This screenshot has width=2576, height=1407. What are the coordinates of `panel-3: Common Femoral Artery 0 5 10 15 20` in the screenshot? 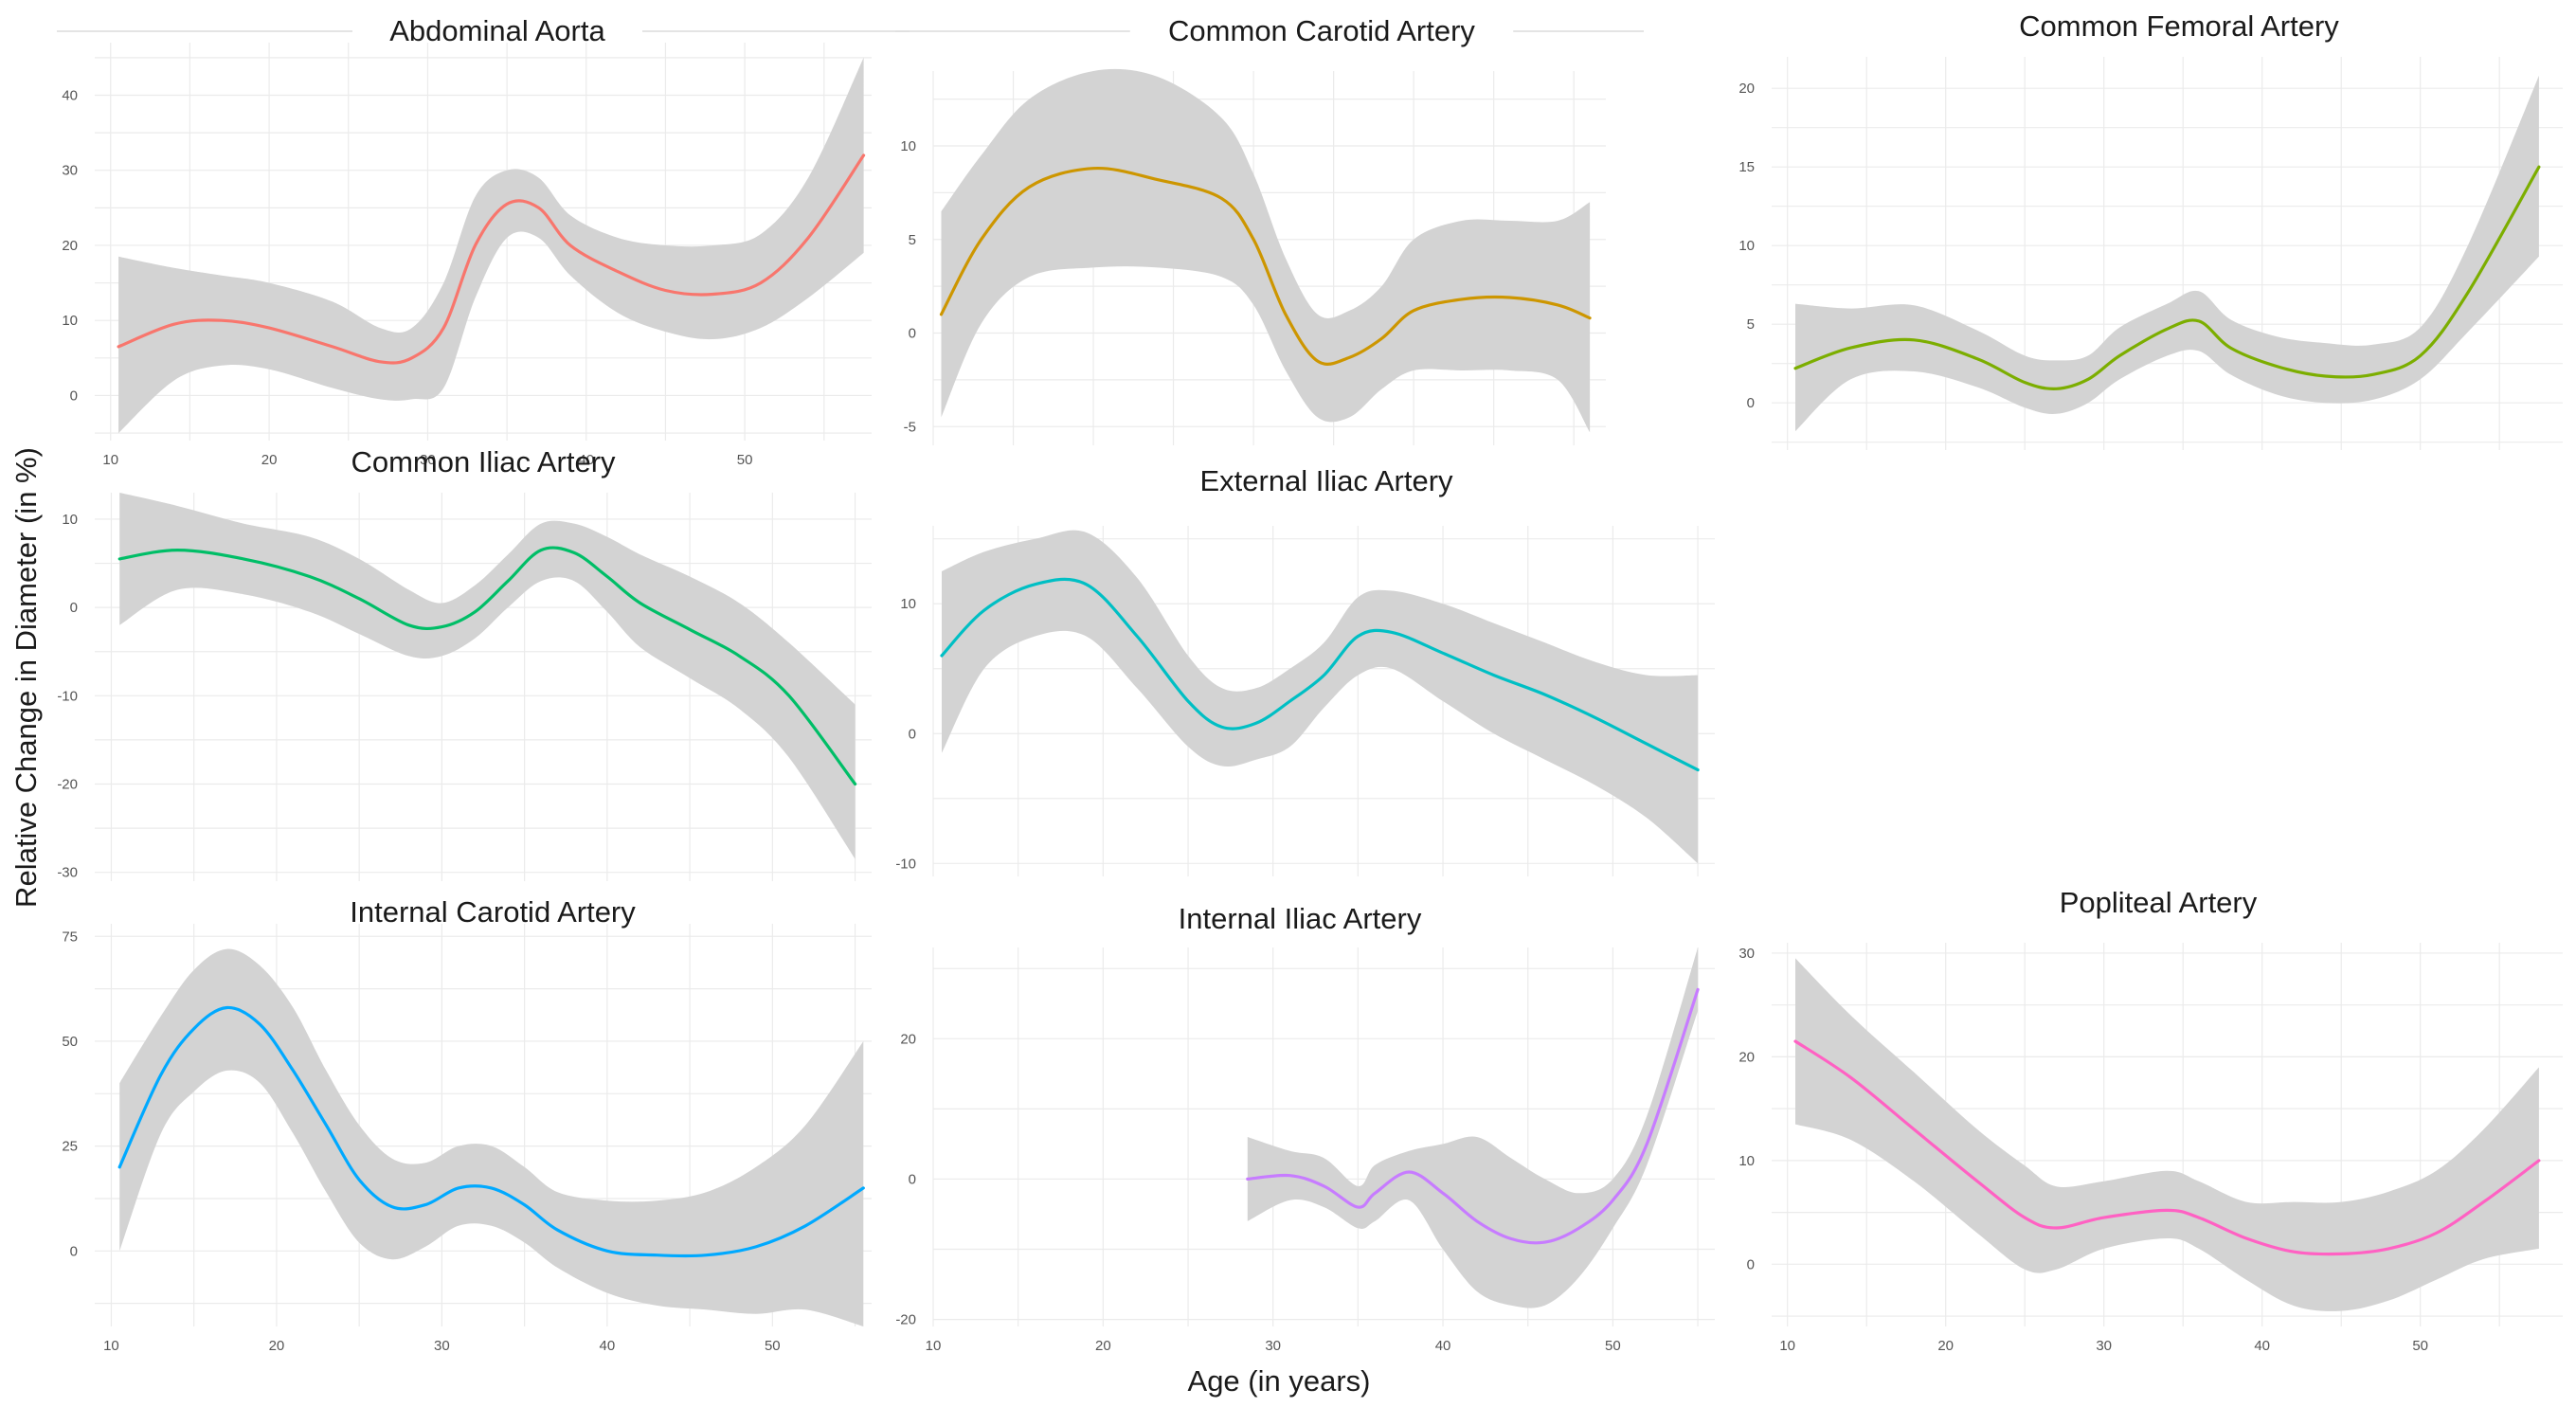 It's located at (2150, 230).